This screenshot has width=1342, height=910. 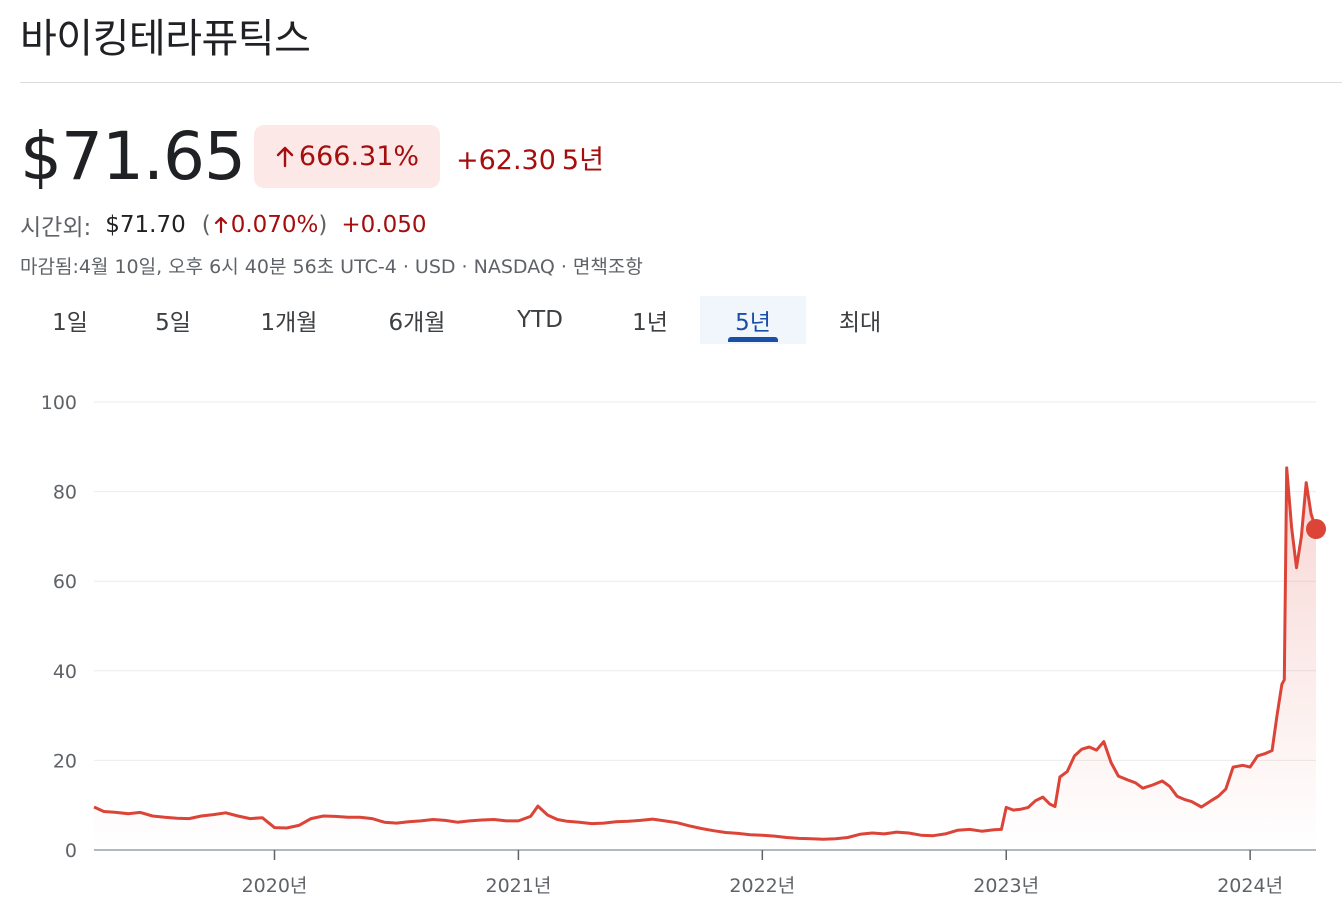 I want to click on tab-max: 최대, so click(x=860, y=320).